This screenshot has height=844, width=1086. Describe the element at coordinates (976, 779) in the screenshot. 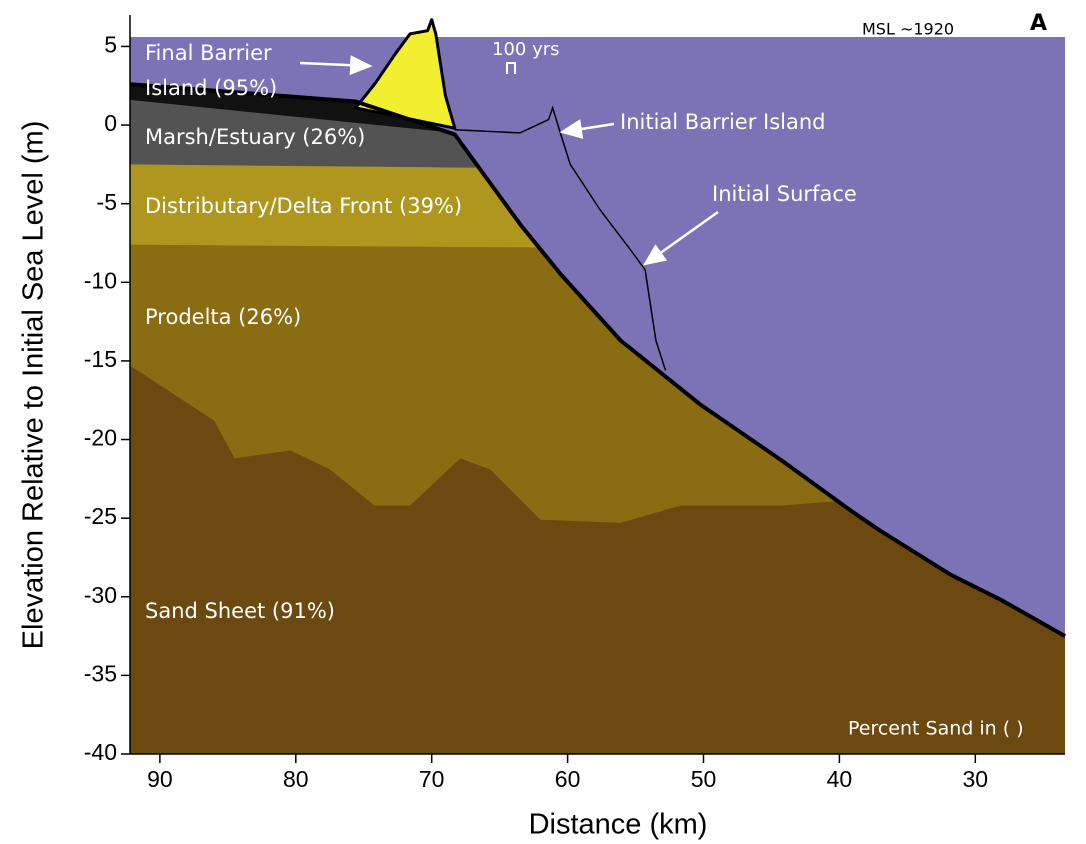

I see `x-tick-label: 30` at that location.